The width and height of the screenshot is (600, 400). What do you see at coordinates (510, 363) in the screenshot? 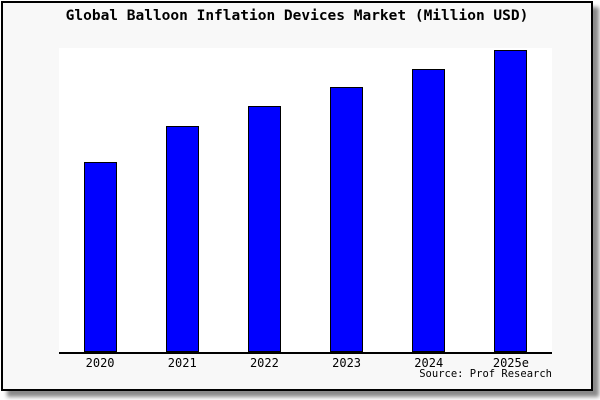
I see `x-tick-label-2025e: 2025e` at bounding box center [510, 363].